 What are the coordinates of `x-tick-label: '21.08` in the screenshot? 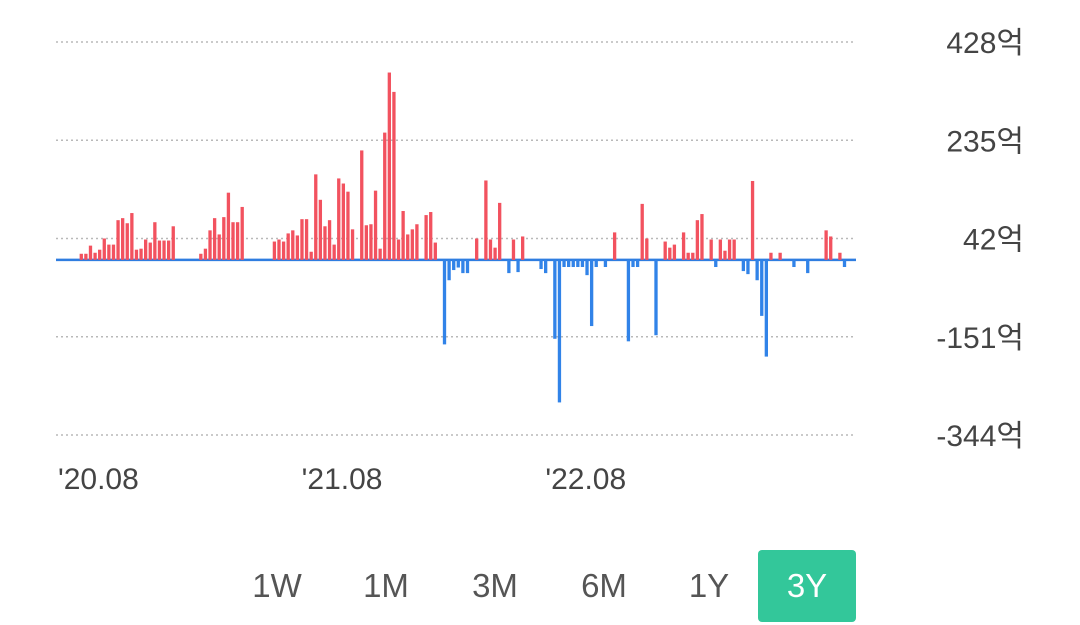 It's located at (342, 479).